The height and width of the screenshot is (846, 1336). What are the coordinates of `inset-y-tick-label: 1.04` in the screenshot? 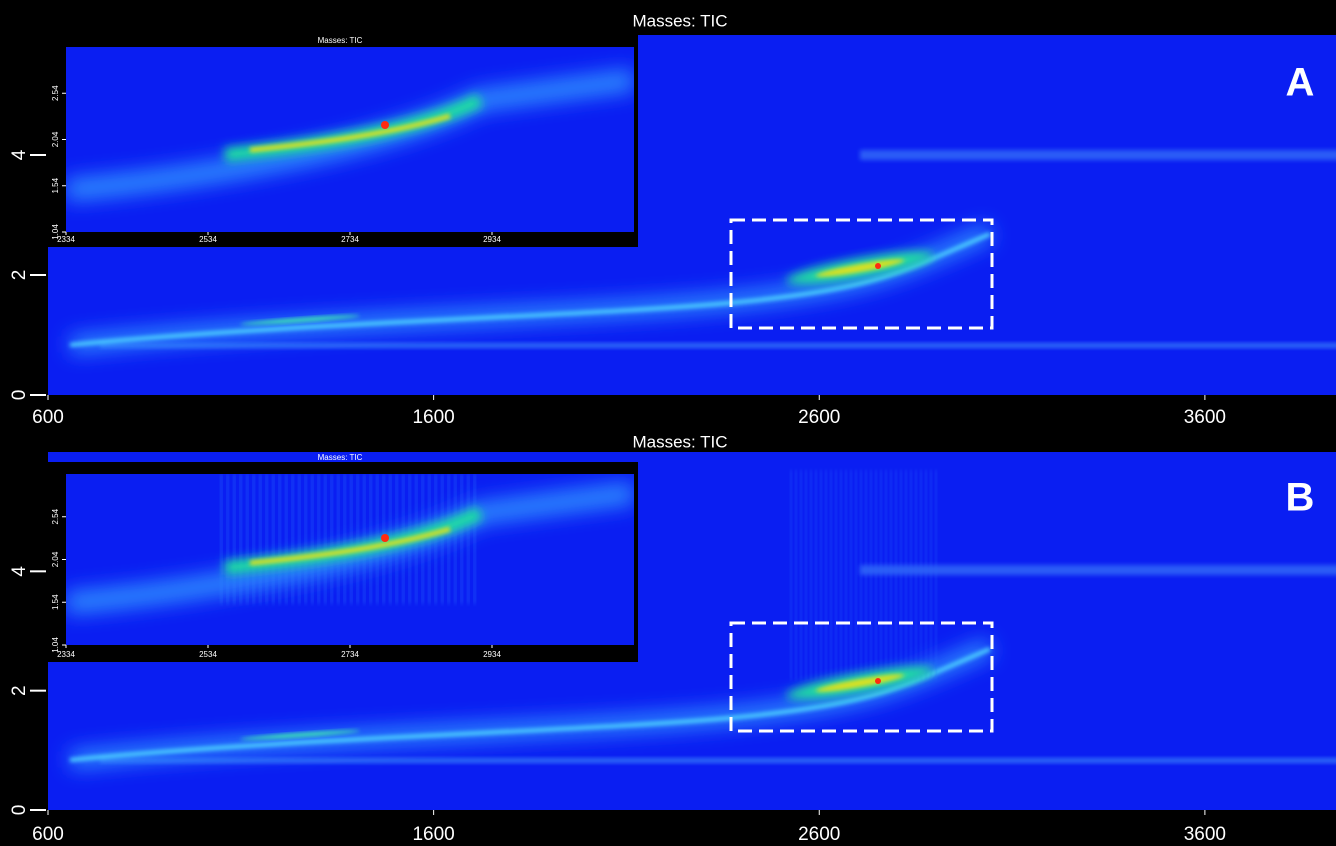 It's located at (55, 645).